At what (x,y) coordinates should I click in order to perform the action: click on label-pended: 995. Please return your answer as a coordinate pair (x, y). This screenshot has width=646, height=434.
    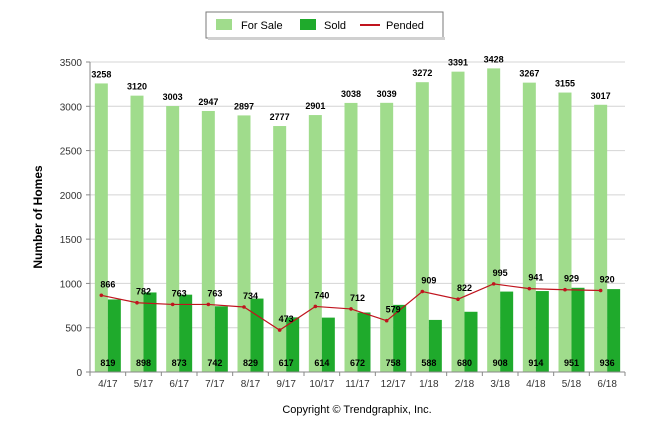
    Looking at the image, I should click on (500, 273).